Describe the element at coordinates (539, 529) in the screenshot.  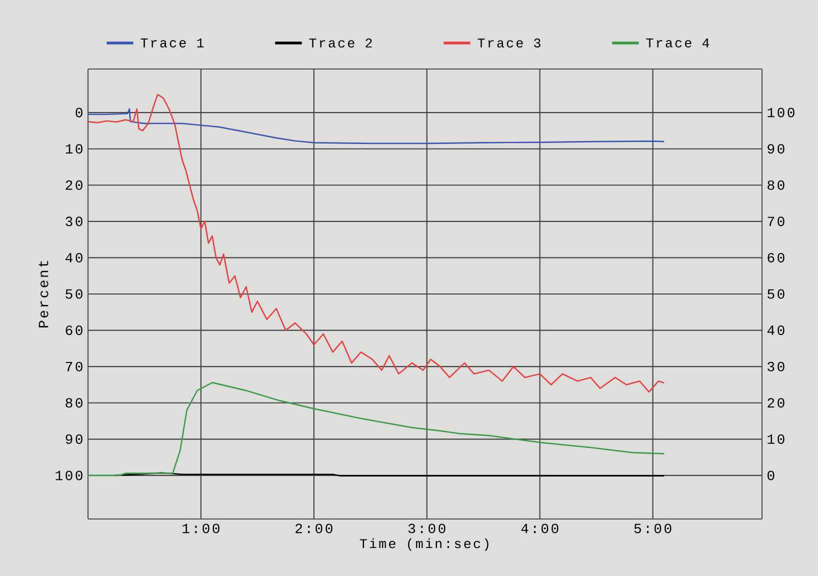
I see `x-tick-label: 4:00` at that location.